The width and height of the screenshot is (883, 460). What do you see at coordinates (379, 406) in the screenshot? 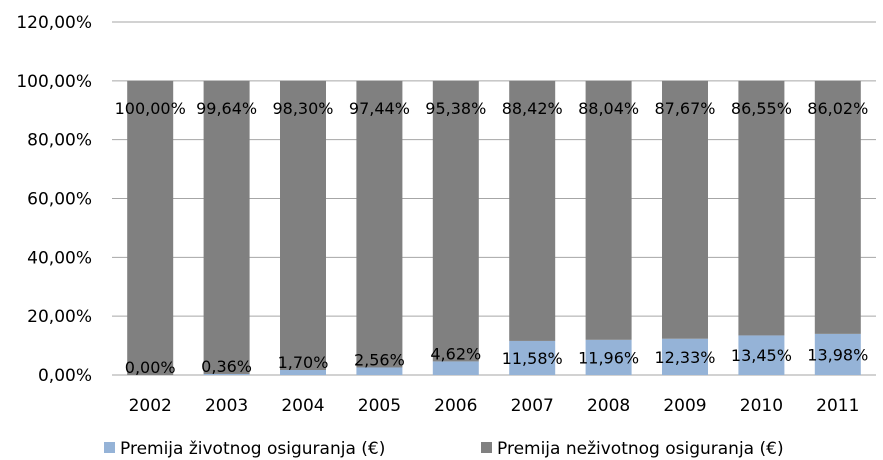
I see `x-tick-label: 2005` at bounding box center [379, 406].